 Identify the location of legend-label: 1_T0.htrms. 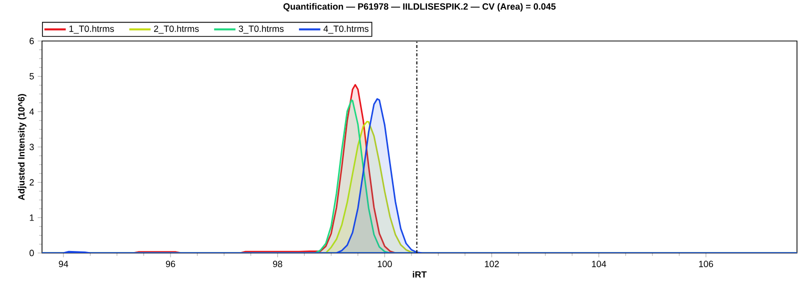
(91, 29).